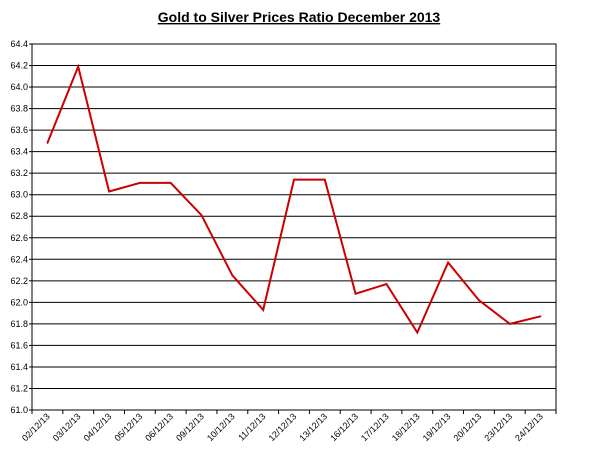 The image size is (598, 459). What do you see at coordinates (98, 427) in the screenshot?
I see `x-tick-label: 04/12/13` at bounding box center [98, 427].